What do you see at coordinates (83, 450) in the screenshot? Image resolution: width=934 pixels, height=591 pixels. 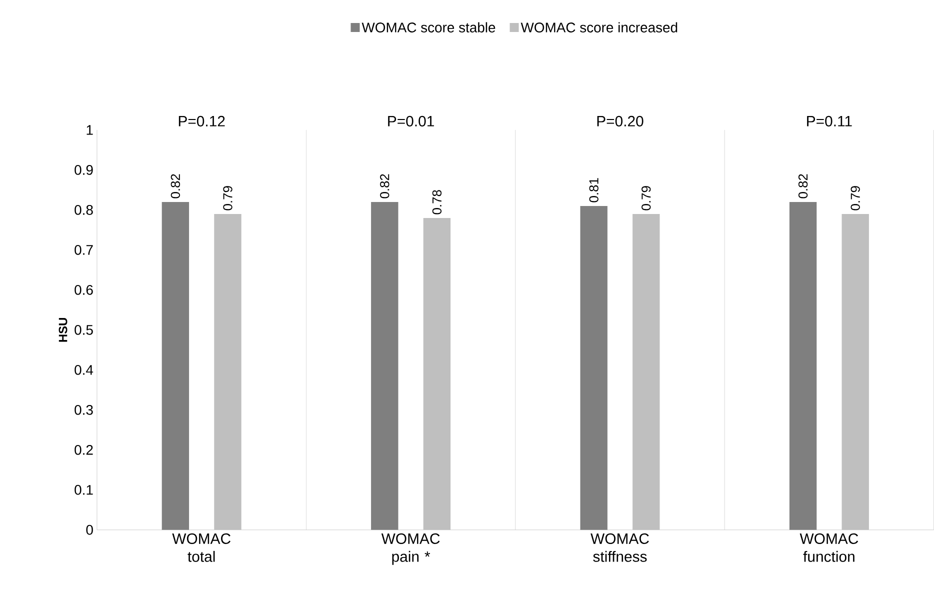 I see `y-tick-label: 0.2` at bounding box center [83, 450].